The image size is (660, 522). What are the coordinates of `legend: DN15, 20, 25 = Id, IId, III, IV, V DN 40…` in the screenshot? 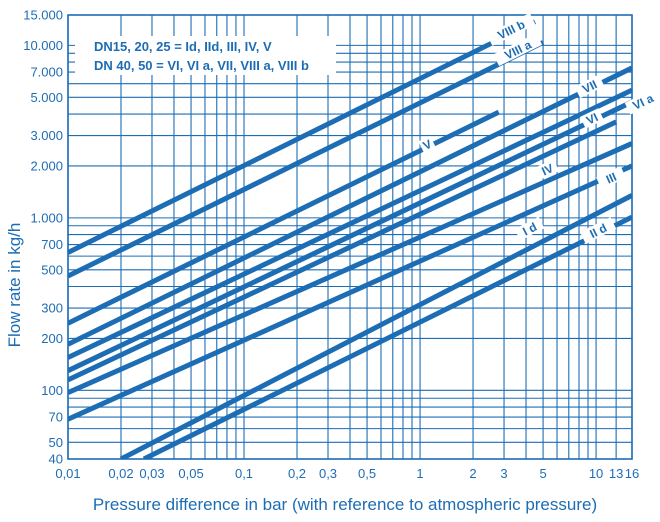 It's located at (205, 55).